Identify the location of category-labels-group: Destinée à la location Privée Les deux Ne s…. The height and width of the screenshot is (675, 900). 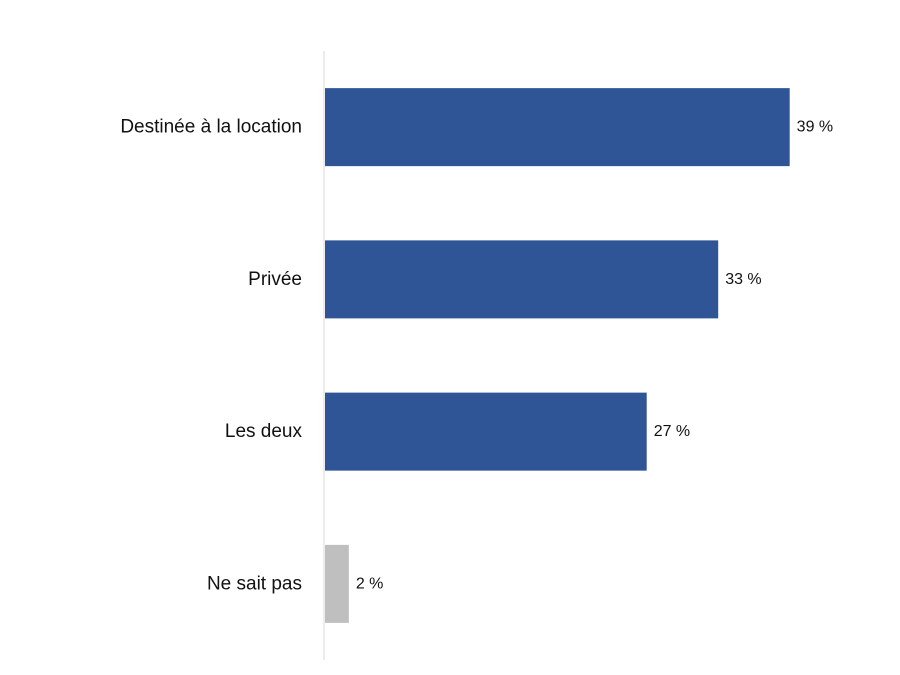
(211, 356).